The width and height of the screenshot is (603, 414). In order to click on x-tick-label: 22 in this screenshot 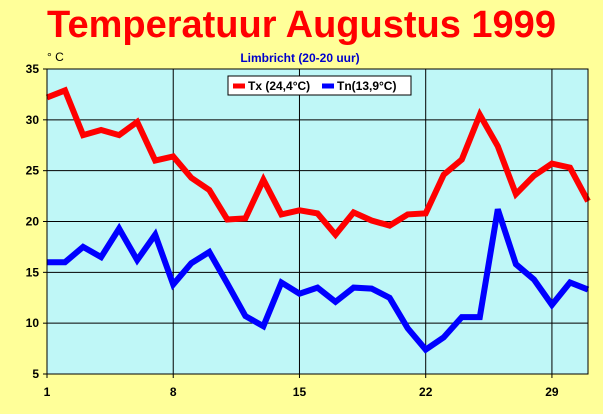, I will do `click(426, 392)`.